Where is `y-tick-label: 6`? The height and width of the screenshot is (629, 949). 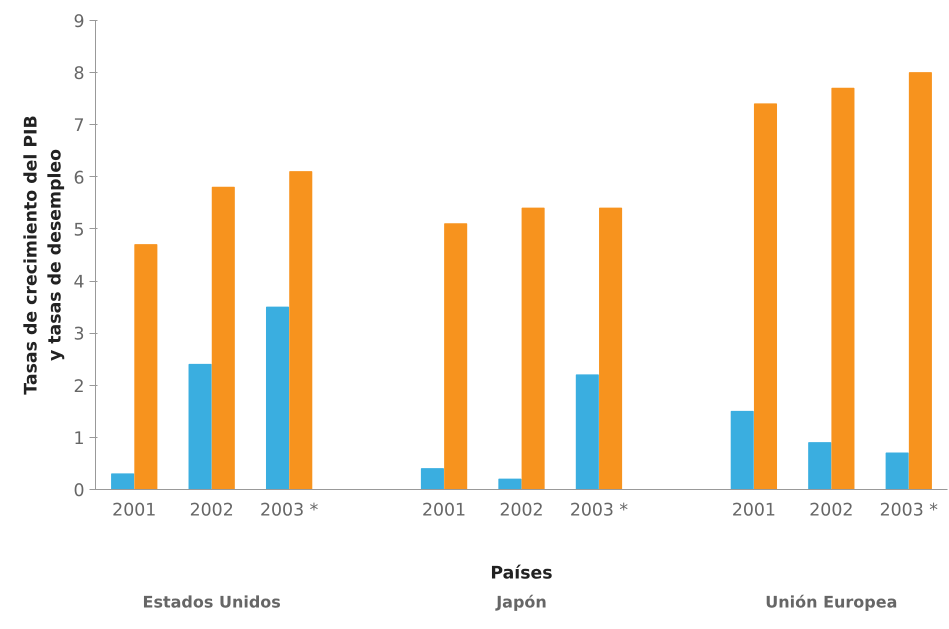 y-tick-label: 6 is located at coordinates (79, 178).